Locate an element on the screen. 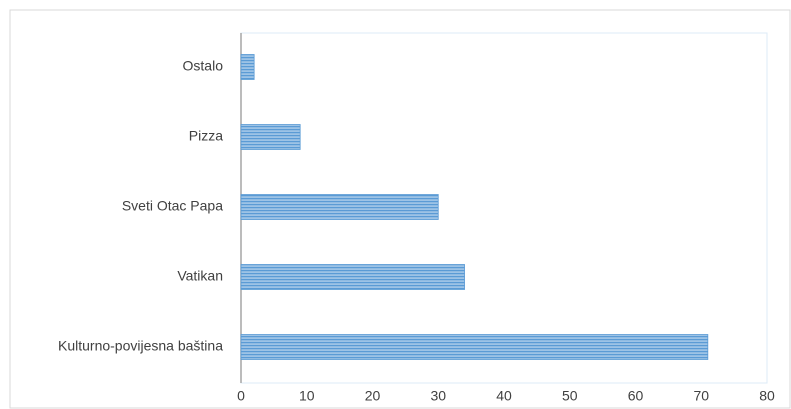 This screenshot has height=409, width=791. x-tick-label: 30 is located at coordinates (438, 396).